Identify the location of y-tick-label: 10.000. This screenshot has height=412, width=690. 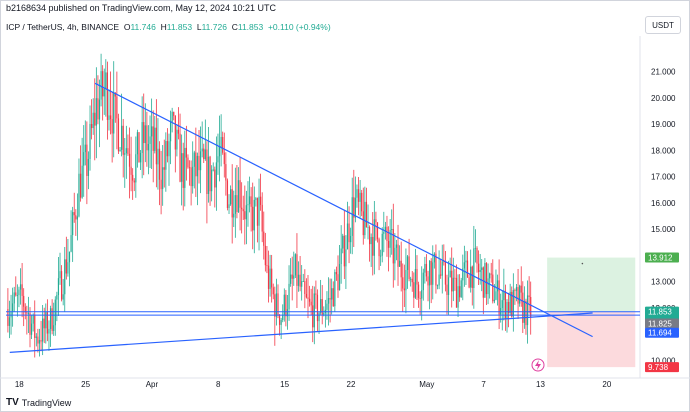
(663, 360).